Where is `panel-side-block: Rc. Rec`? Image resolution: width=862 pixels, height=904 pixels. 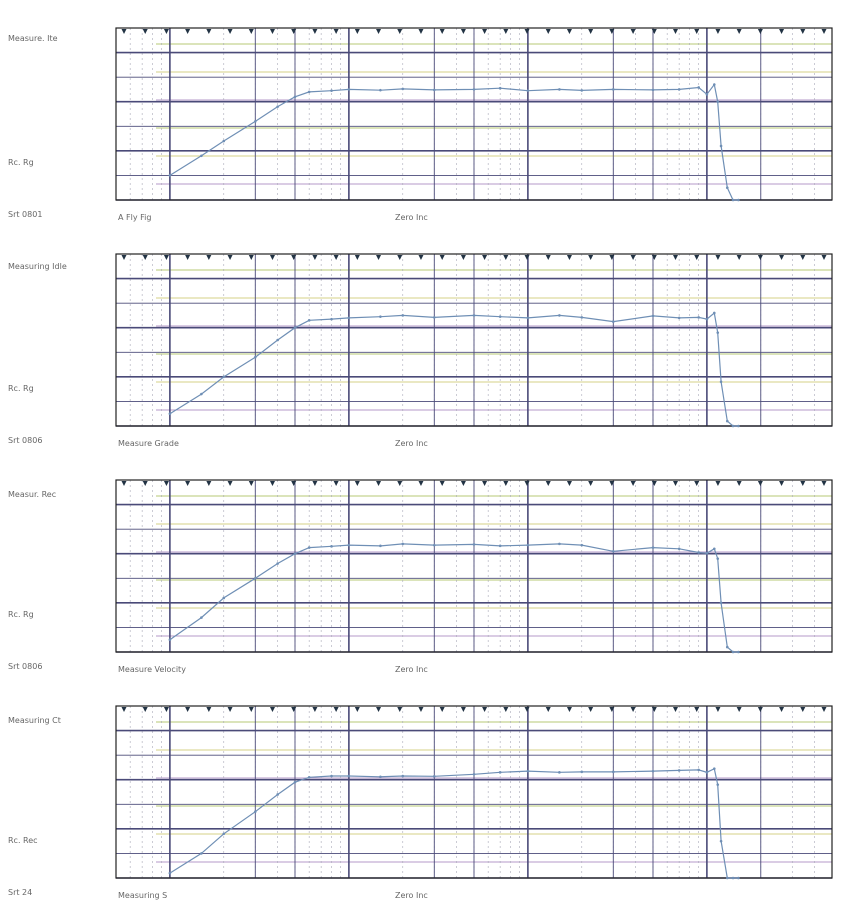
panel-side-block: Rc. Rec is located at coordinates (23, 840).